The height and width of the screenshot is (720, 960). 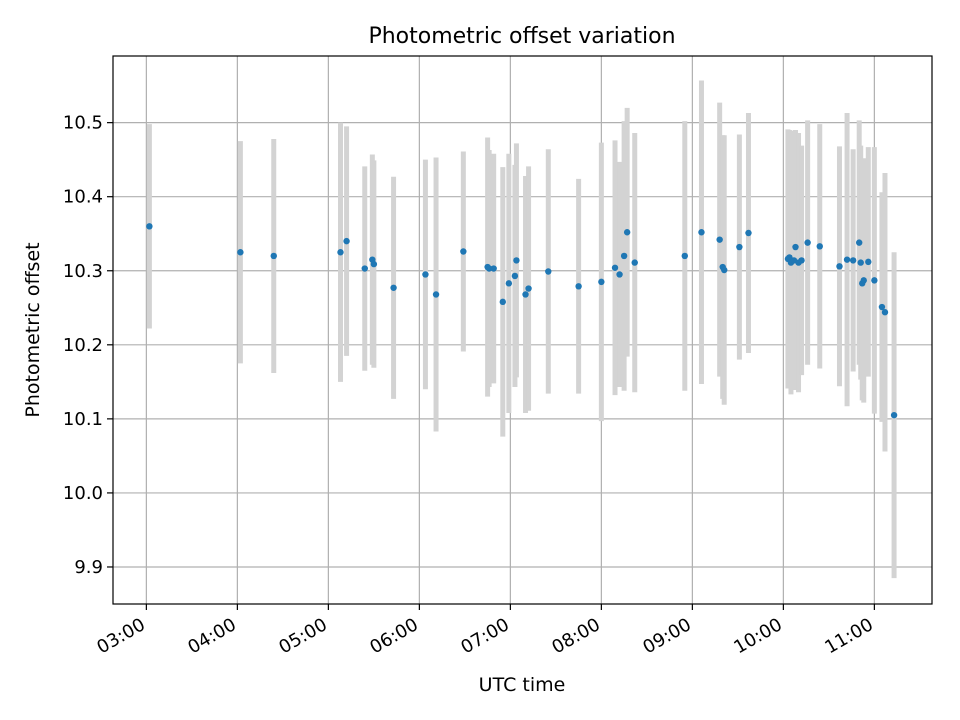 I want to click on x-axis-label: UTC time, so click(x=522, y=685).